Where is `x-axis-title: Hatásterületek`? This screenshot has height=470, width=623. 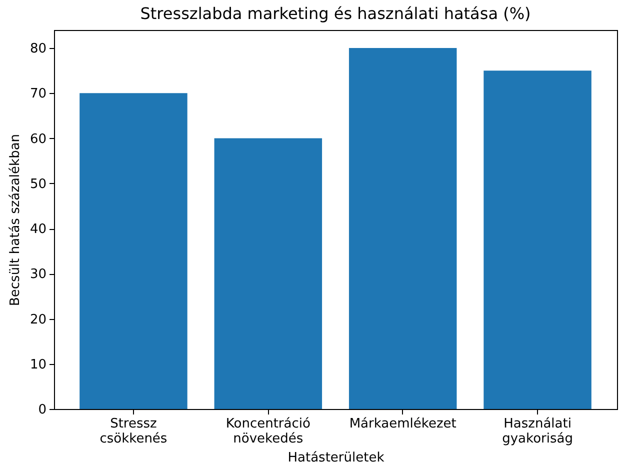 x-axis-title: Hatásterületek is located at coordinates (336, 458).